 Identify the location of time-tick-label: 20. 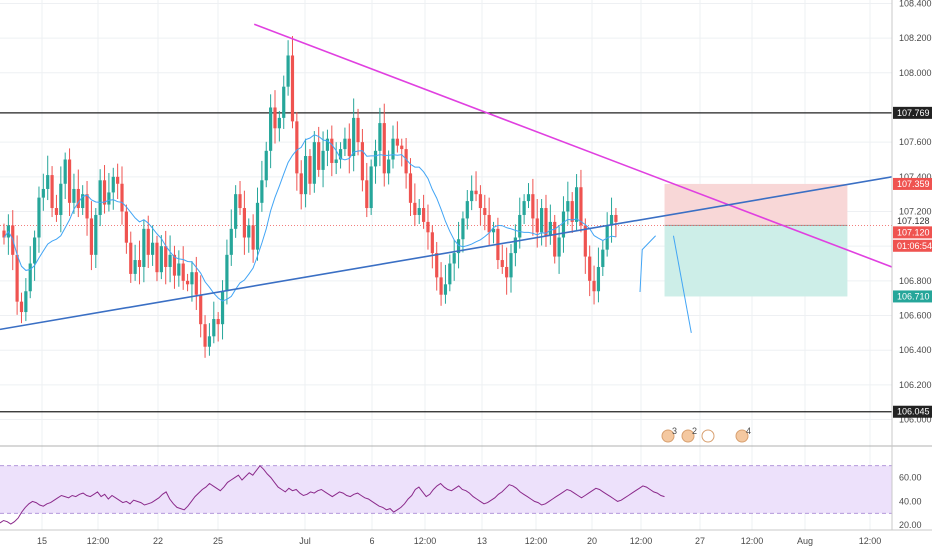
(592, 541).